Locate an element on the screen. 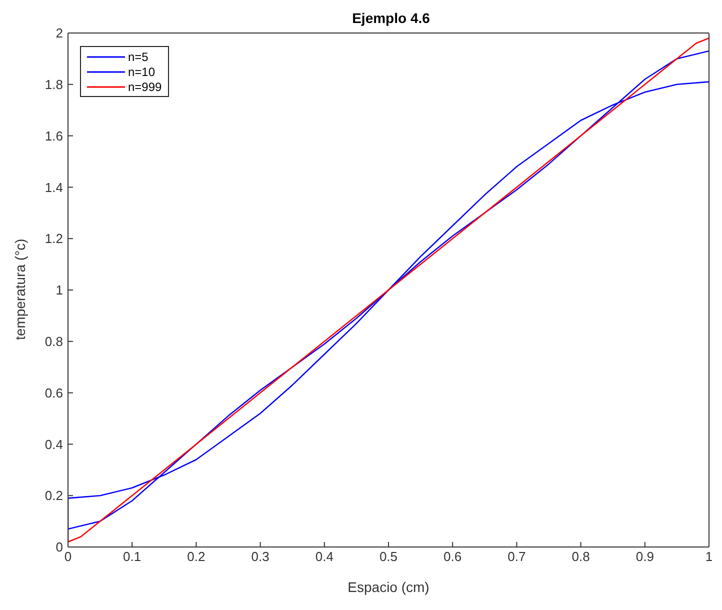  y-tick-label: 0.6 is located at coordinates (53, 392).